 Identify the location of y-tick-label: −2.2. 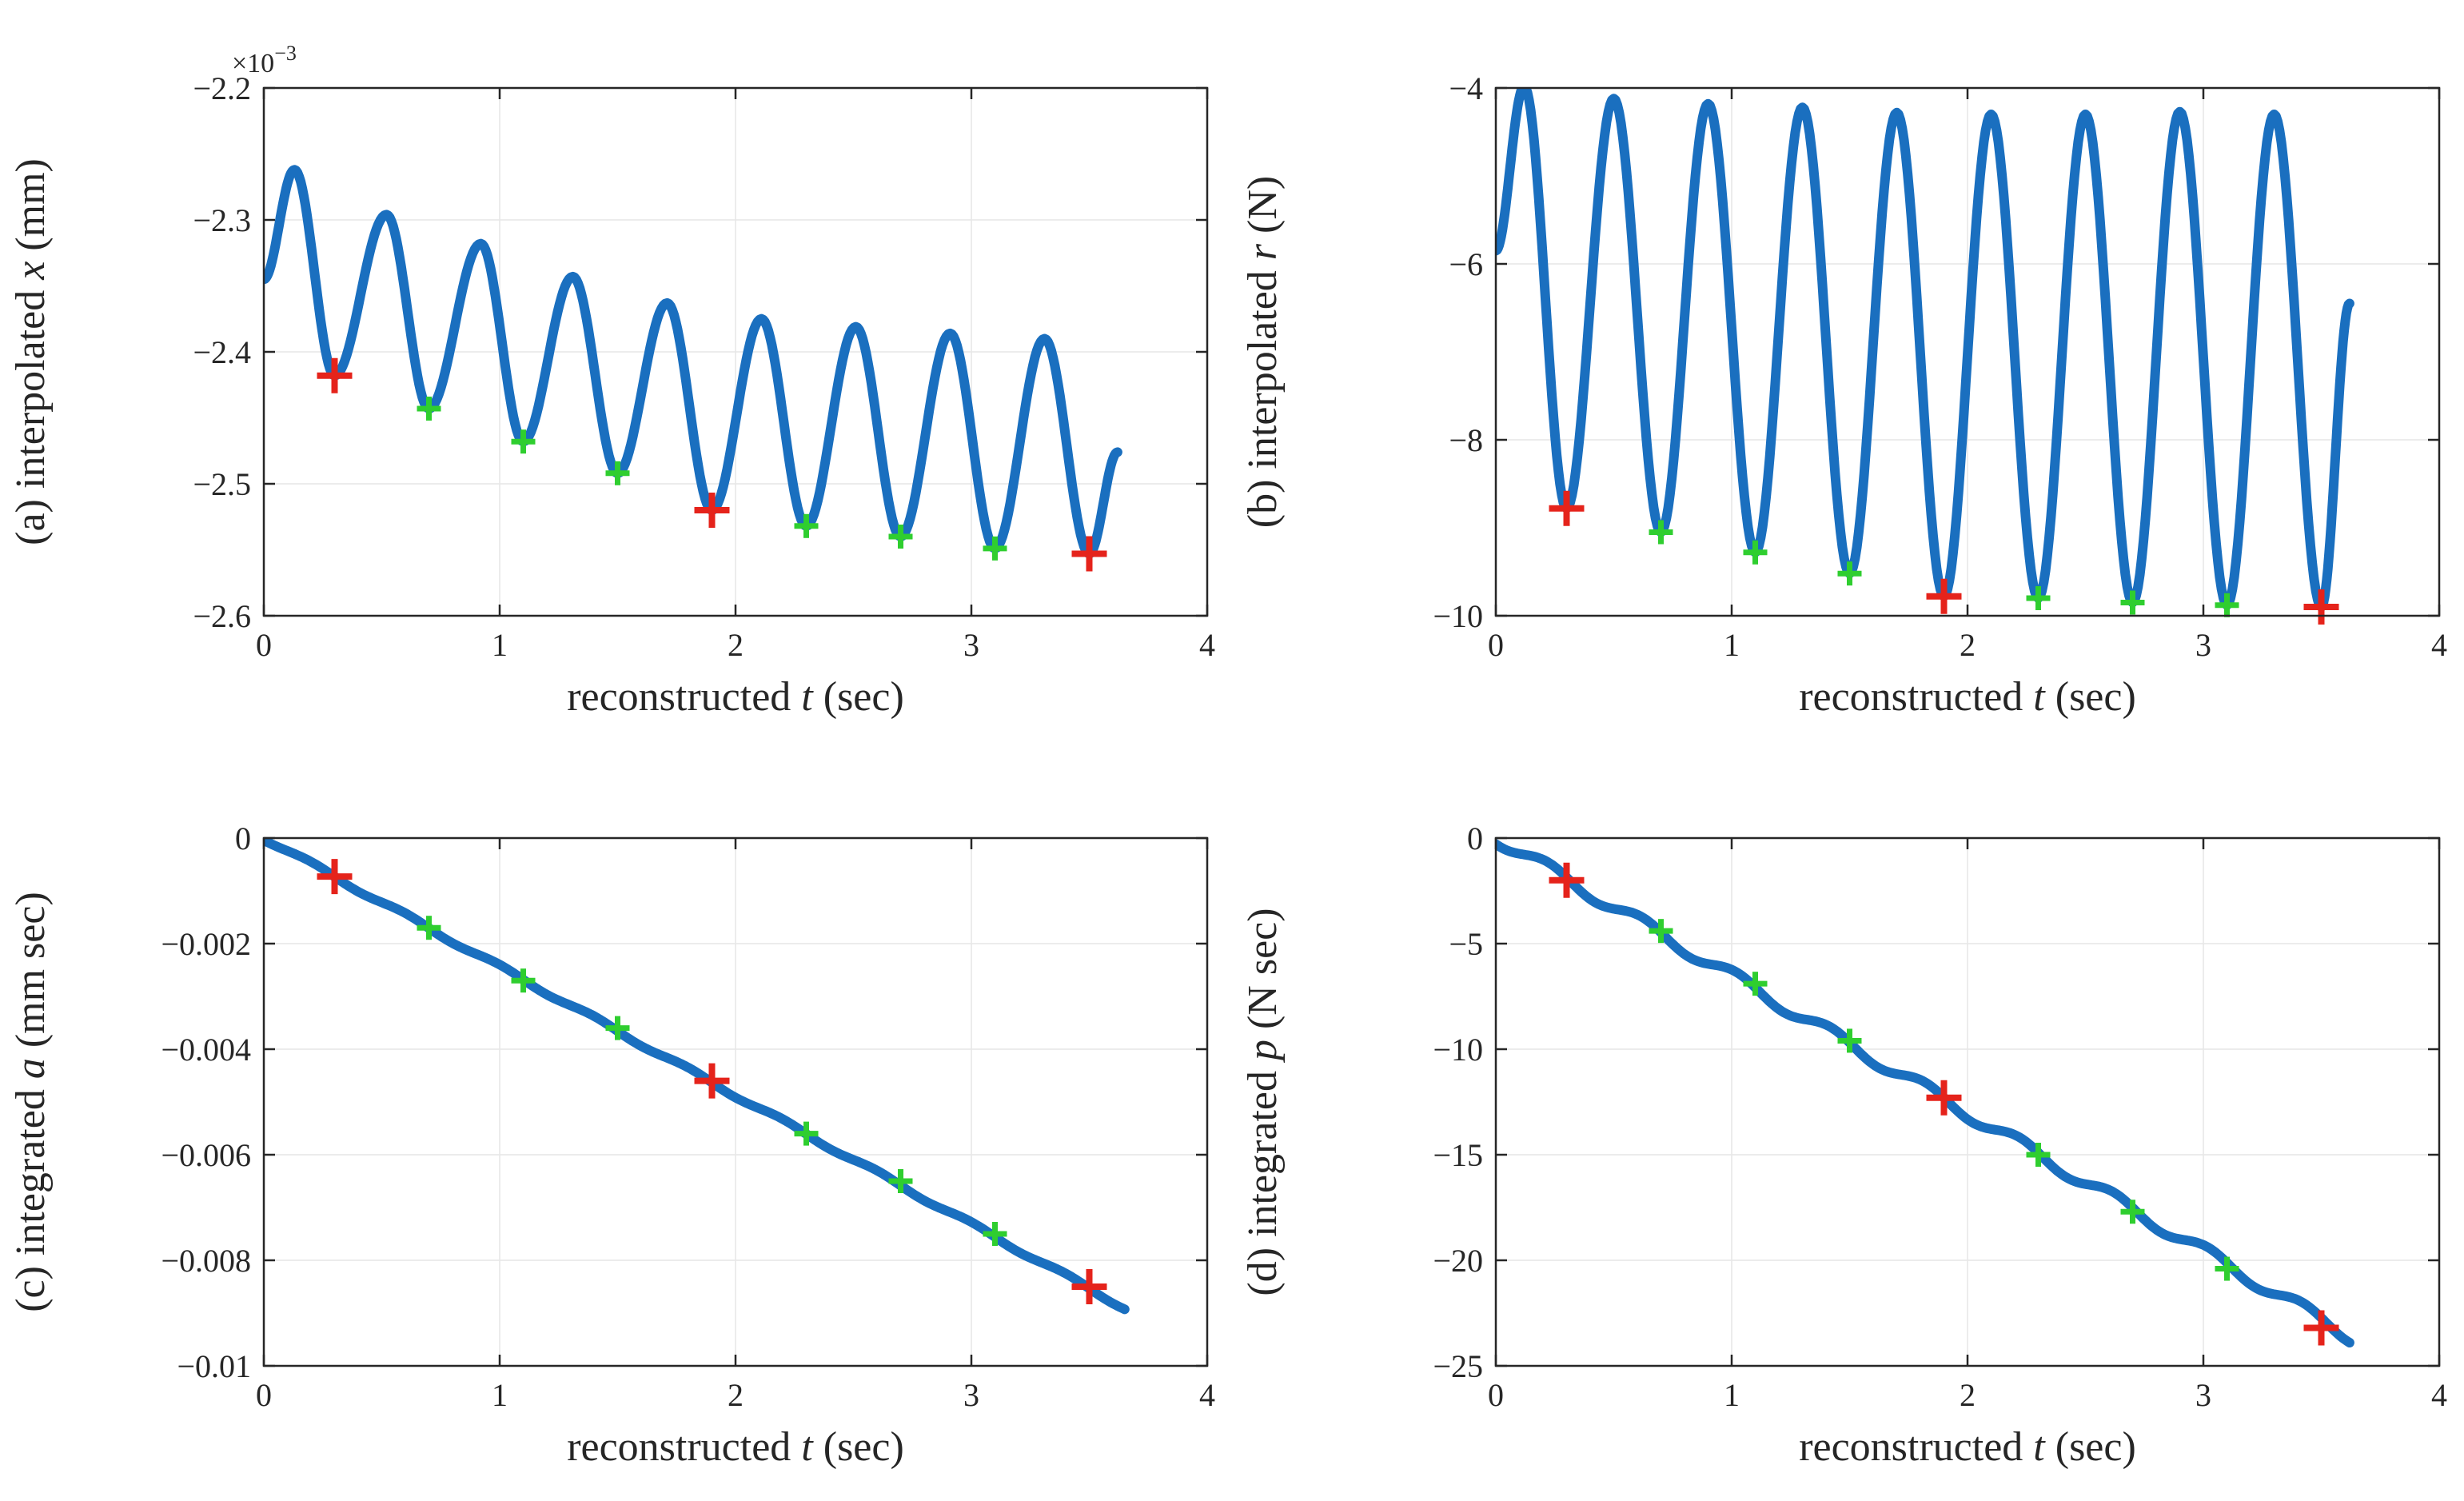
(222, 88).